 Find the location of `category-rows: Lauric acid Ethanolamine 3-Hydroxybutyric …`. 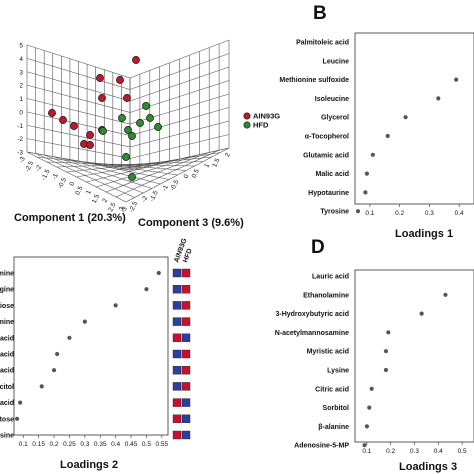

category-rows: Lauric acid Ethanolamine 3-Hydroxybutyric … is located at coordinates (361, 362).